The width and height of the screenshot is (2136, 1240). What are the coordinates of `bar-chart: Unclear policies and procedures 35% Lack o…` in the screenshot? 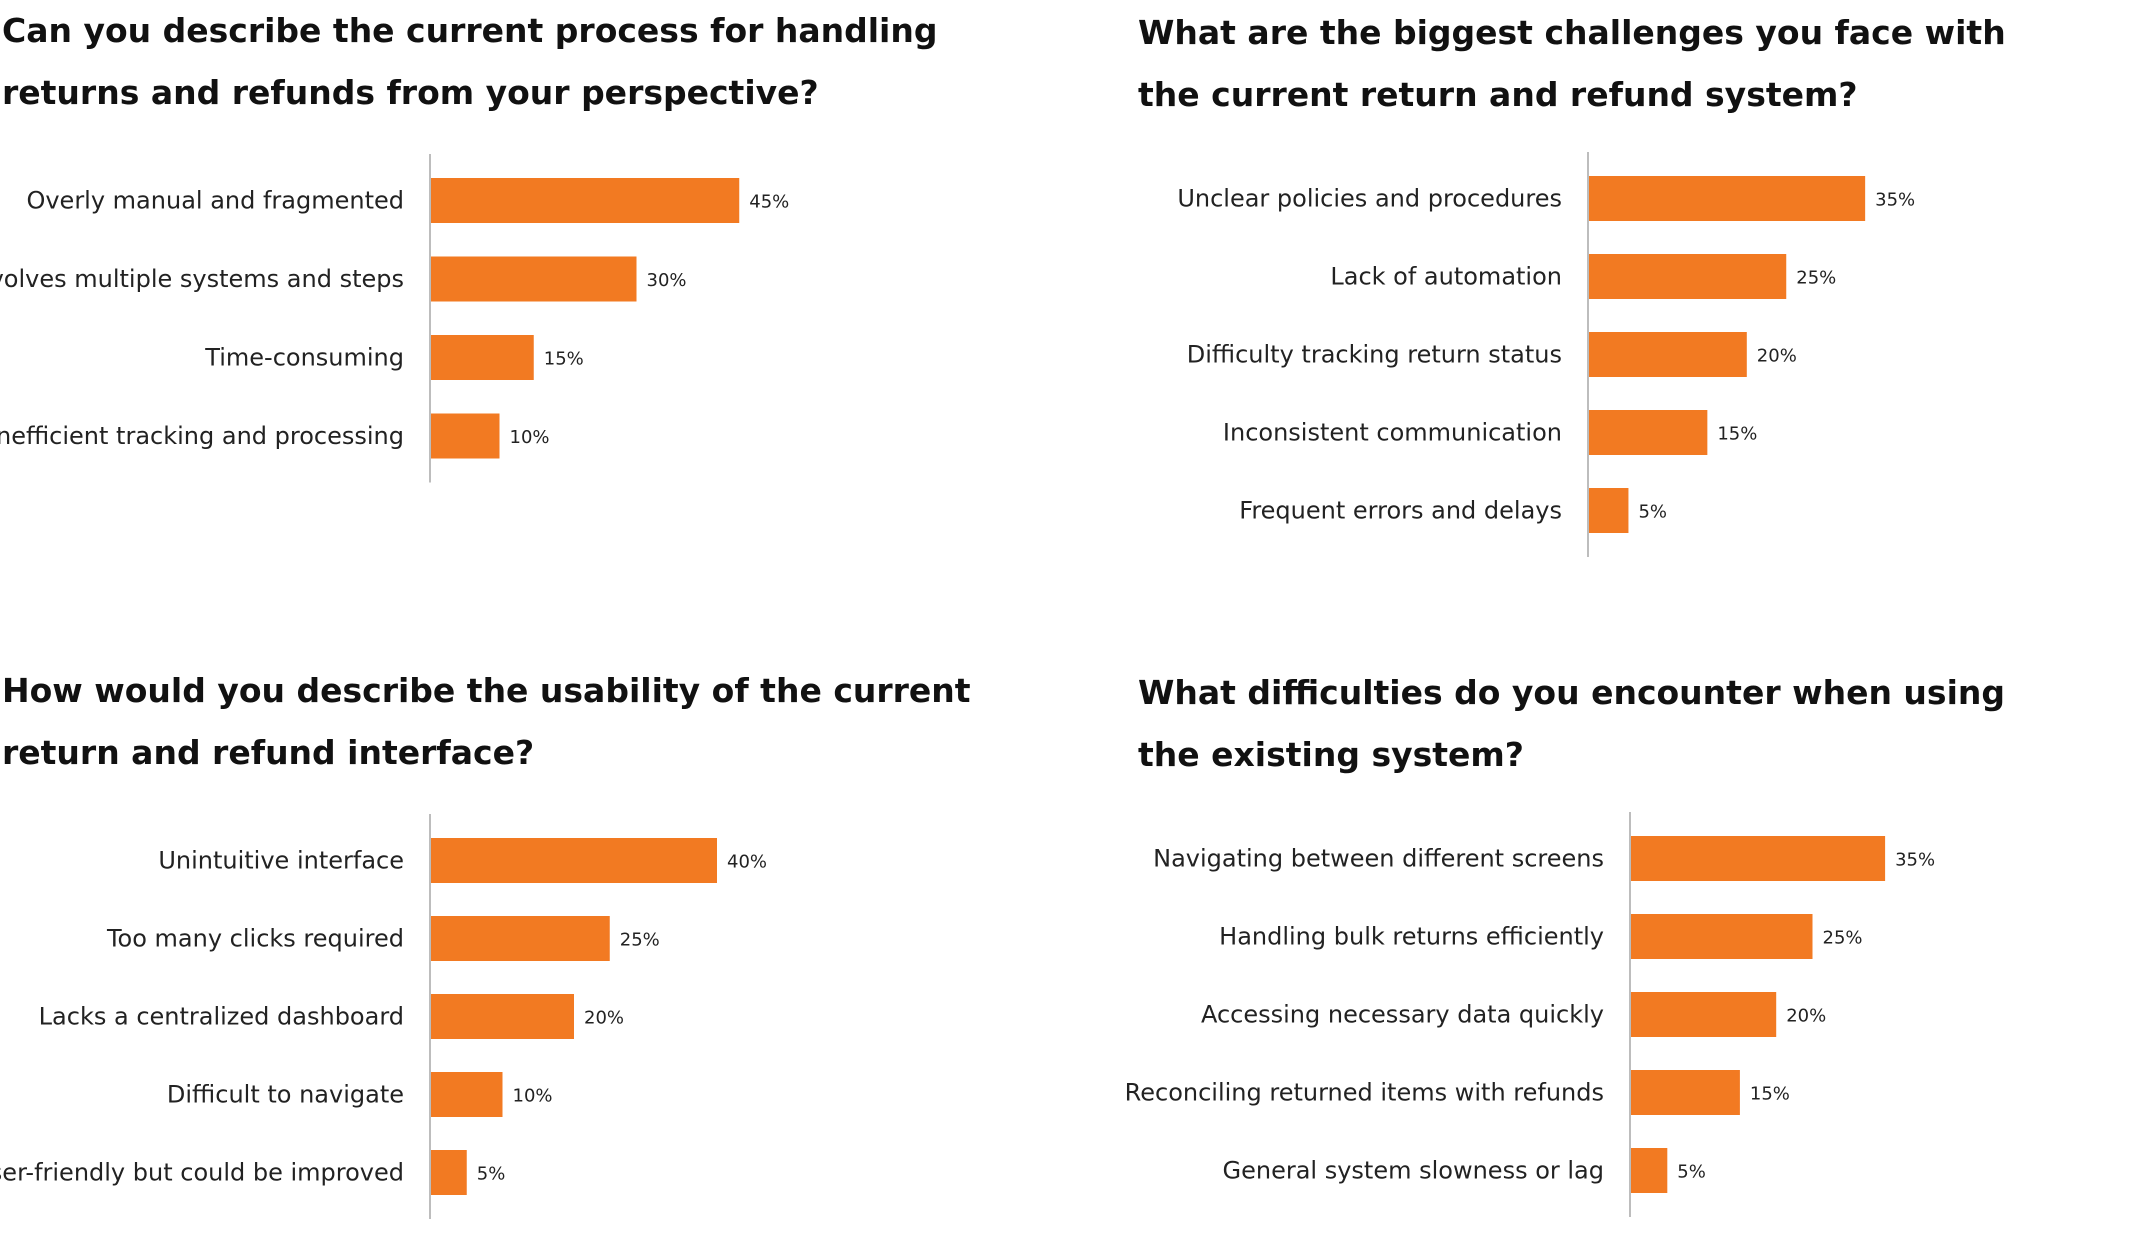 It's located at (1546, 354).